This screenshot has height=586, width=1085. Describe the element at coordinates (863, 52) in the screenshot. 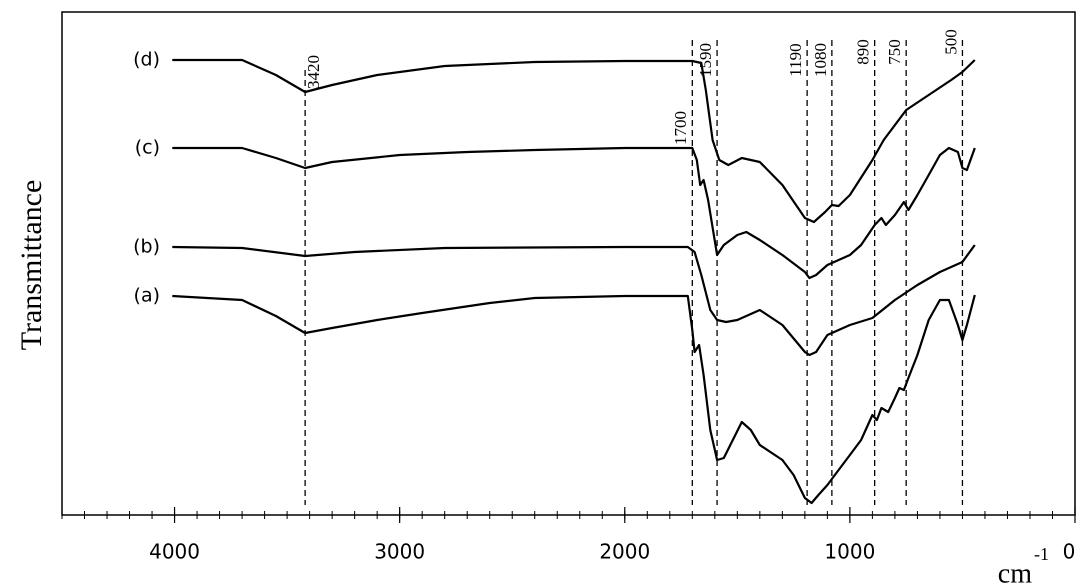

I see `reference-label: 890` at that location.